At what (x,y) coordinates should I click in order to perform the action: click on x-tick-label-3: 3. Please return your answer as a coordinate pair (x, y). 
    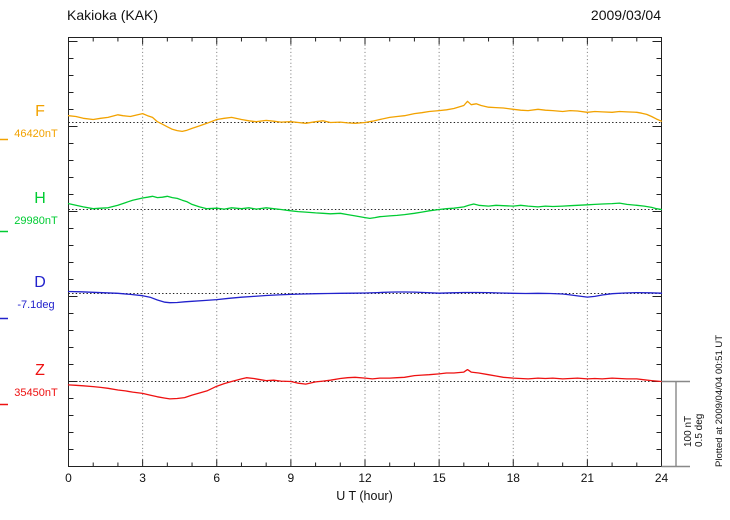
    Looking at the image, I should click on (142, 478).